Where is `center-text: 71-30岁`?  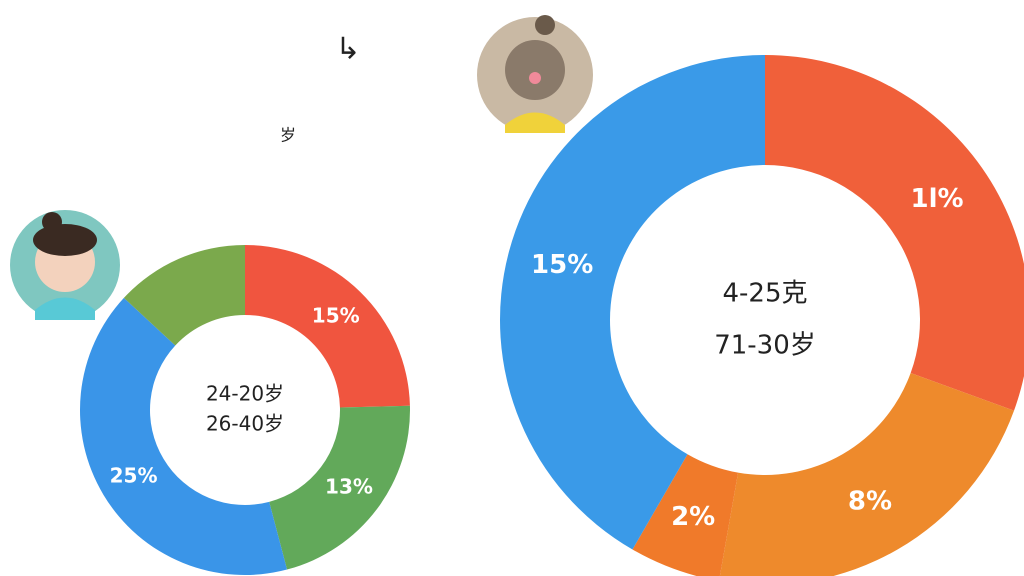 center-text: 71-30岁 is located at coordinates (765, 346).